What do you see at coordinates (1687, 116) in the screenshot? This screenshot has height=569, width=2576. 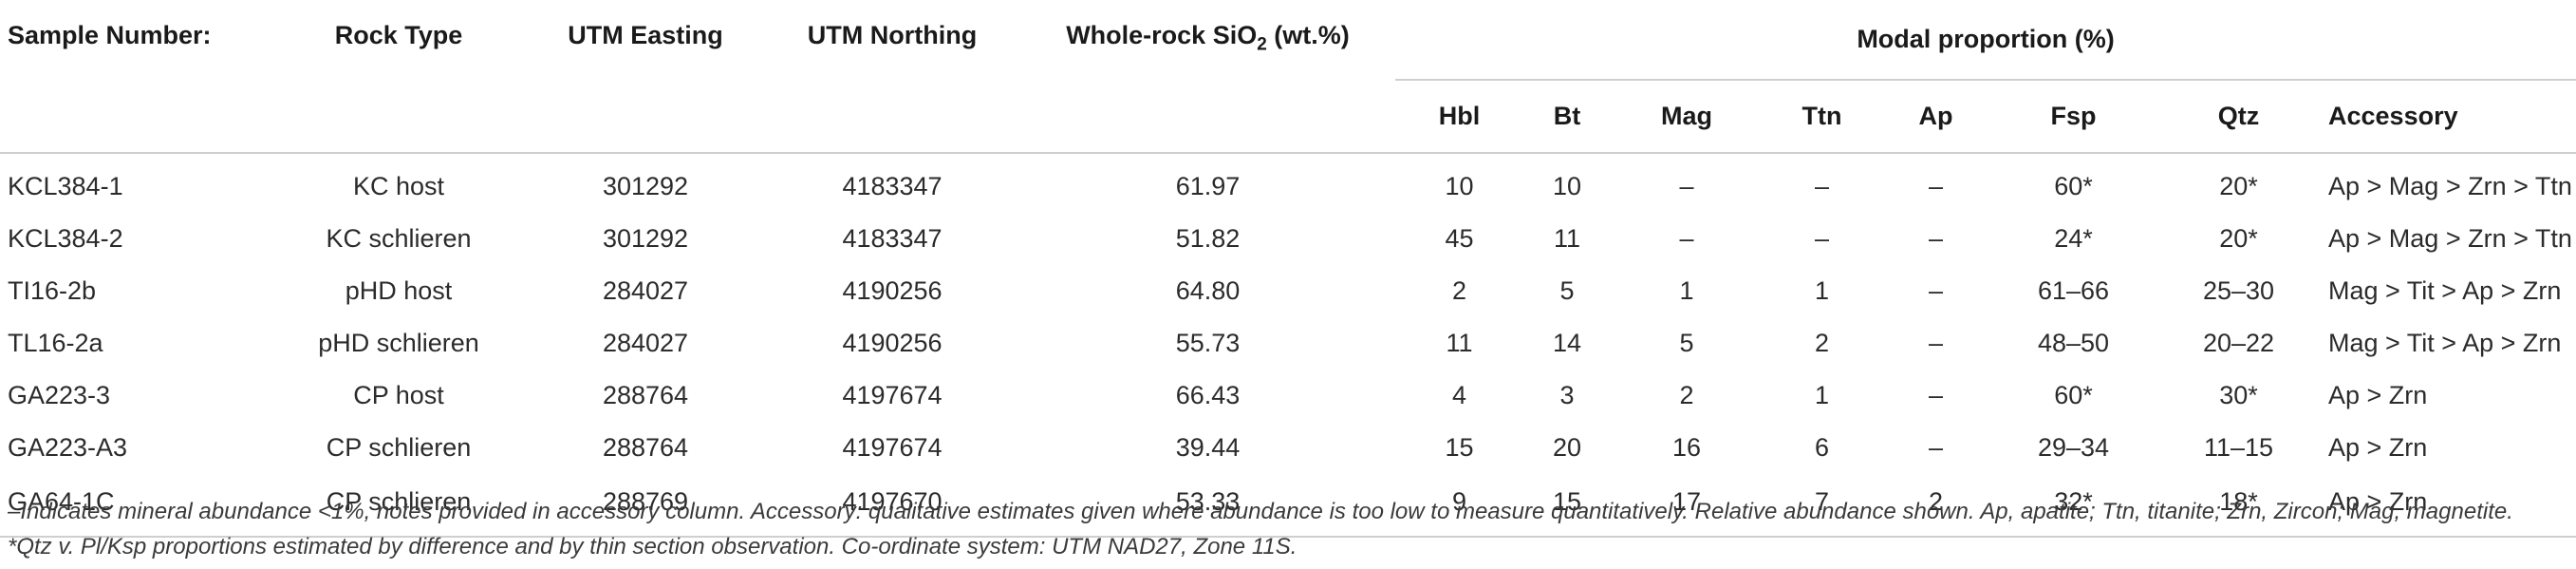 I see `col-header-mag: Mag` at bounding box center [1687, 116].